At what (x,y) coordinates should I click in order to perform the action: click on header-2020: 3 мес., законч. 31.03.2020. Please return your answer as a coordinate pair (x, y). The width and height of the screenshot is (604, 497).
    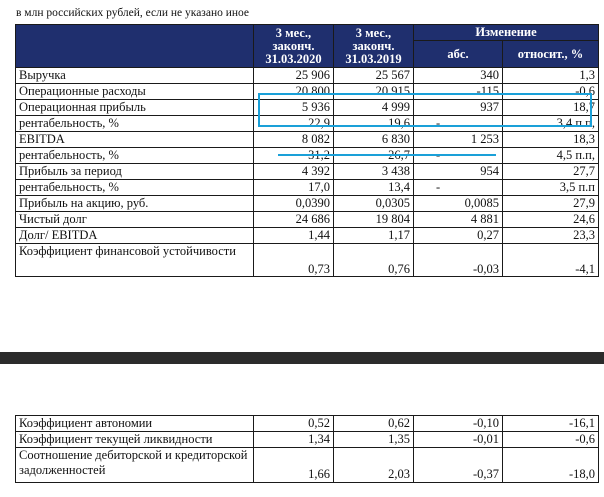
    Looking at the image, I should click on (293, 46).